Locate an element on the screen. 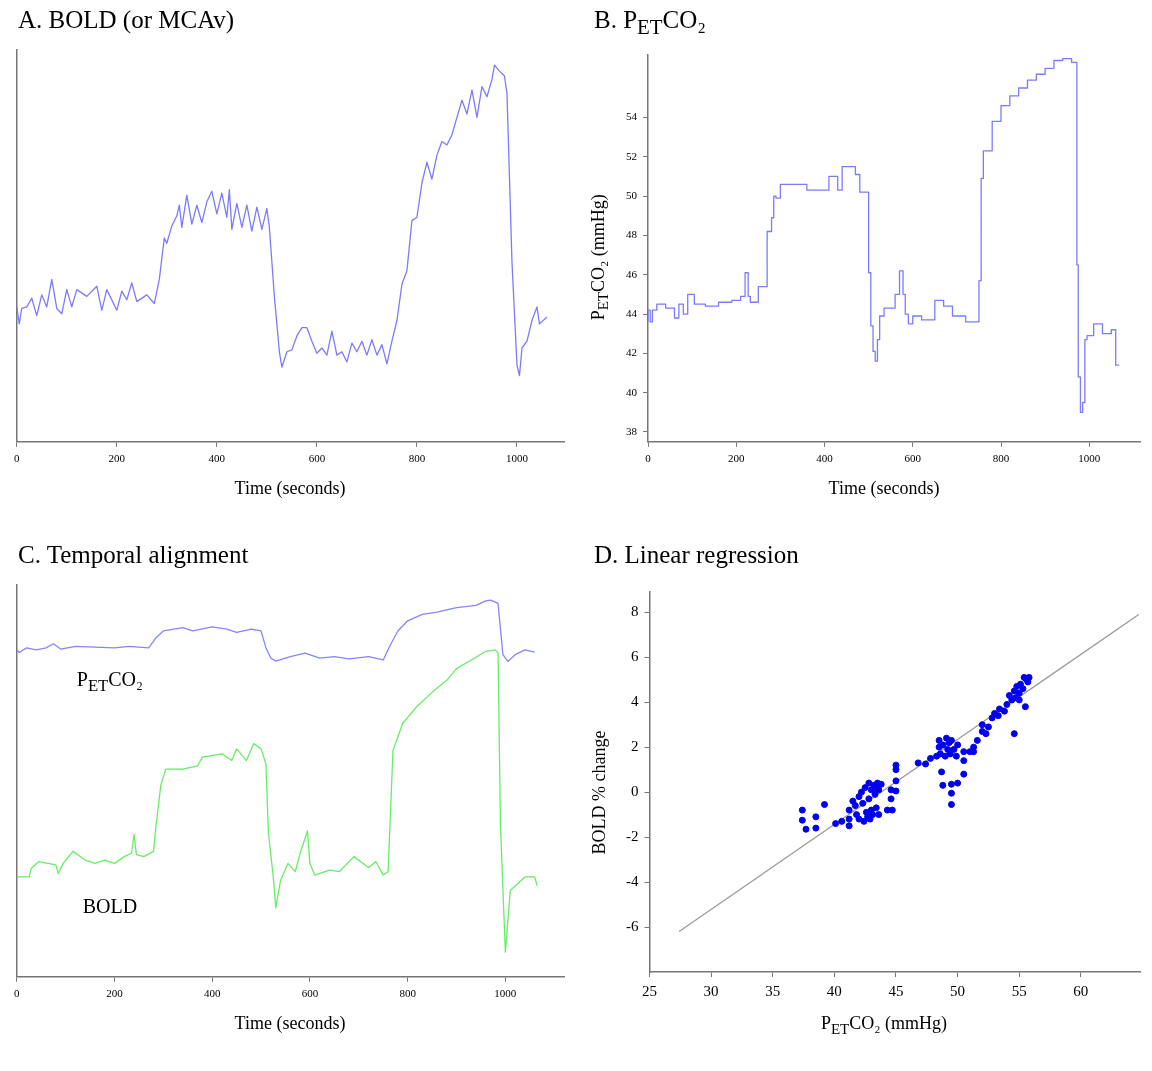 Image resolution: width=1152 pixels, height=1071 pixels. chart-title: D. Linear regression is located at coordinates (696, 555).